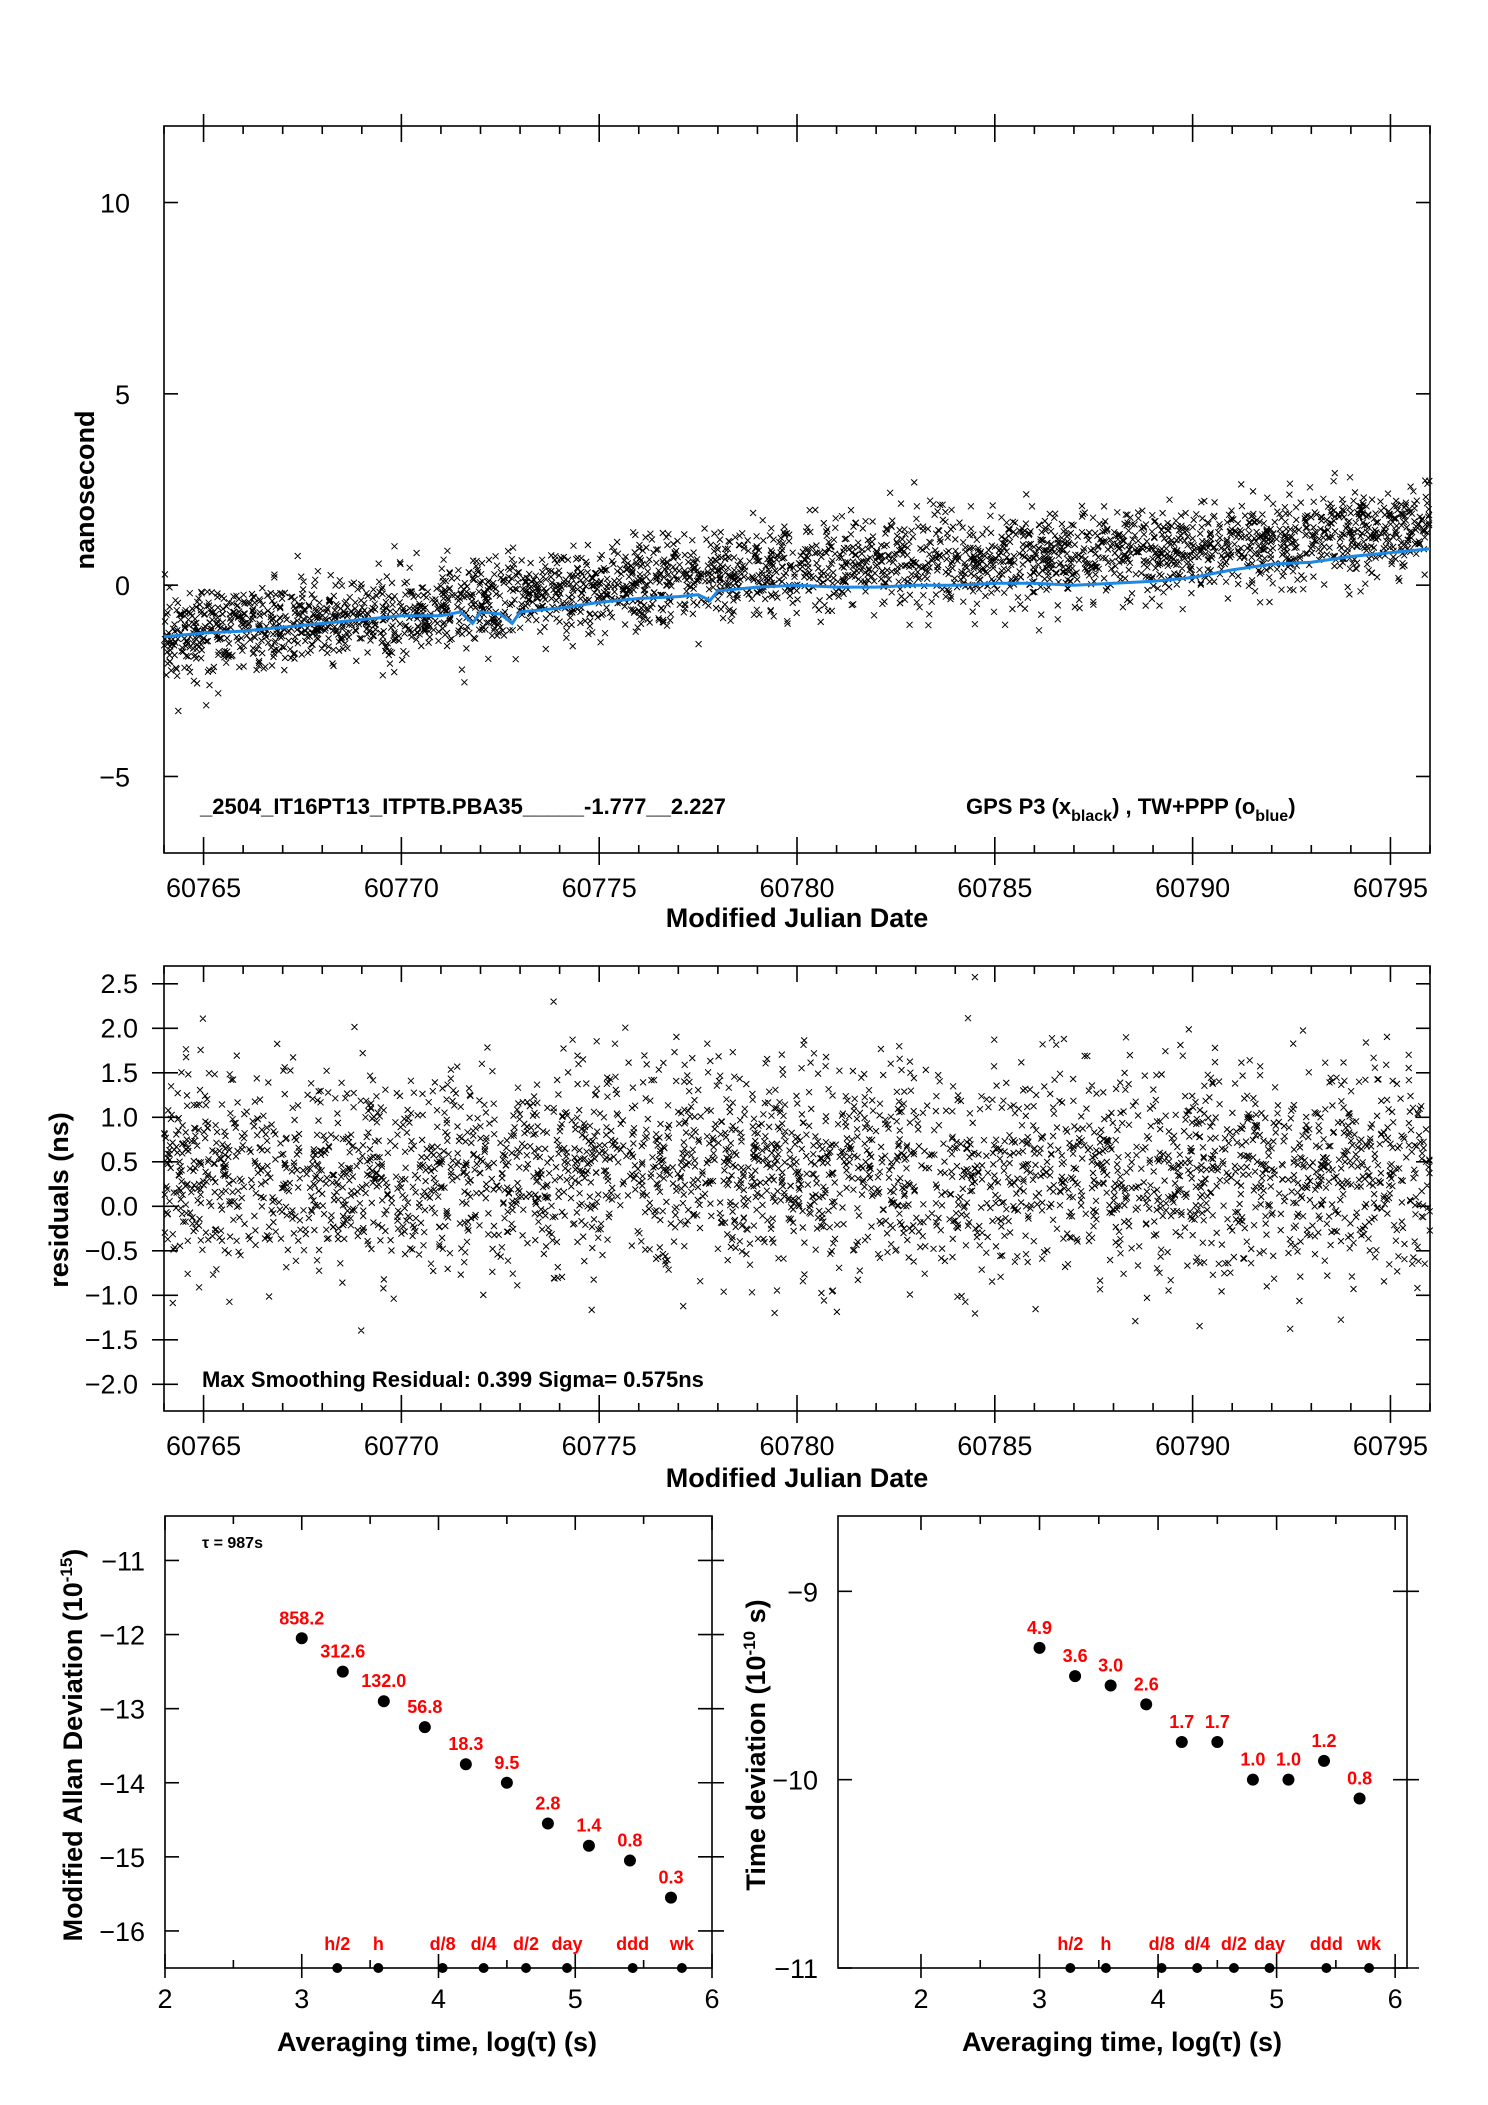  Describe the element at coordinates (111, 1251) in the screenshot. I see `p2-ytick-label: −0.5` at that location.